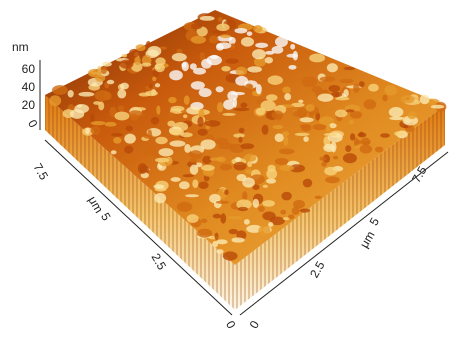  What do you see at coordinates (40, 172) in the screenshot?
I see `x-tick-label: 7.5` at bounding box center [40, 172].